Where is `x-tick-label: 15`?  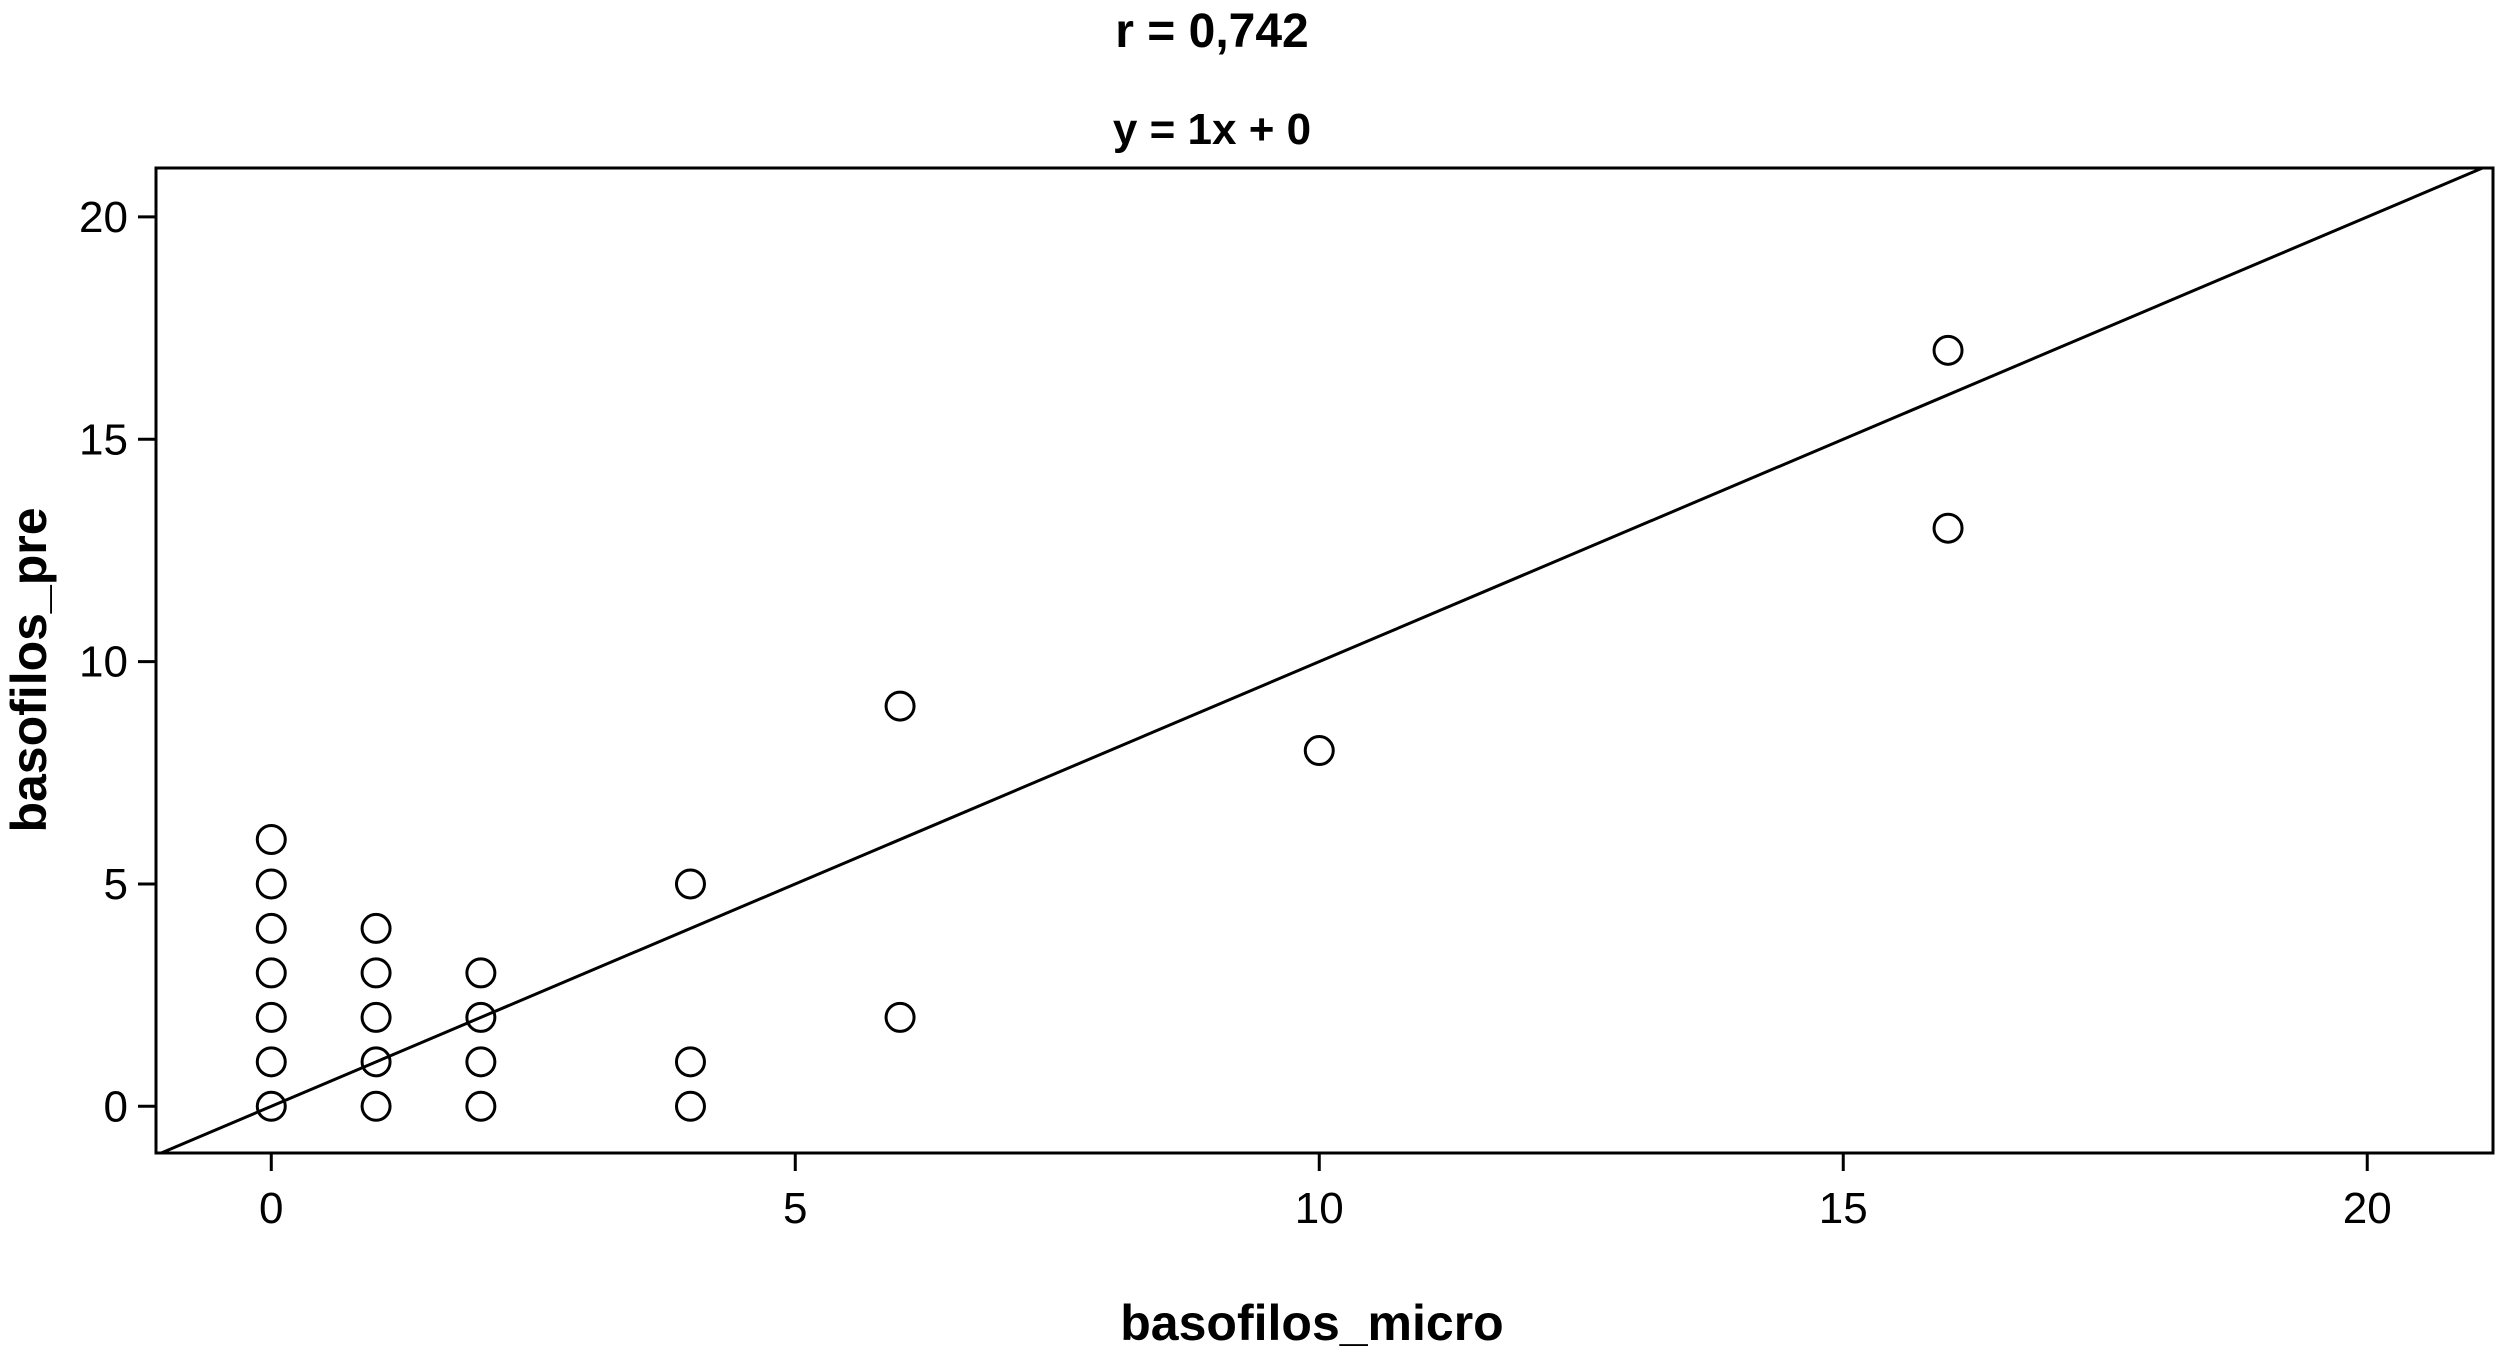 x-tick-label: 15 is located at coordinates (1843, 1208).